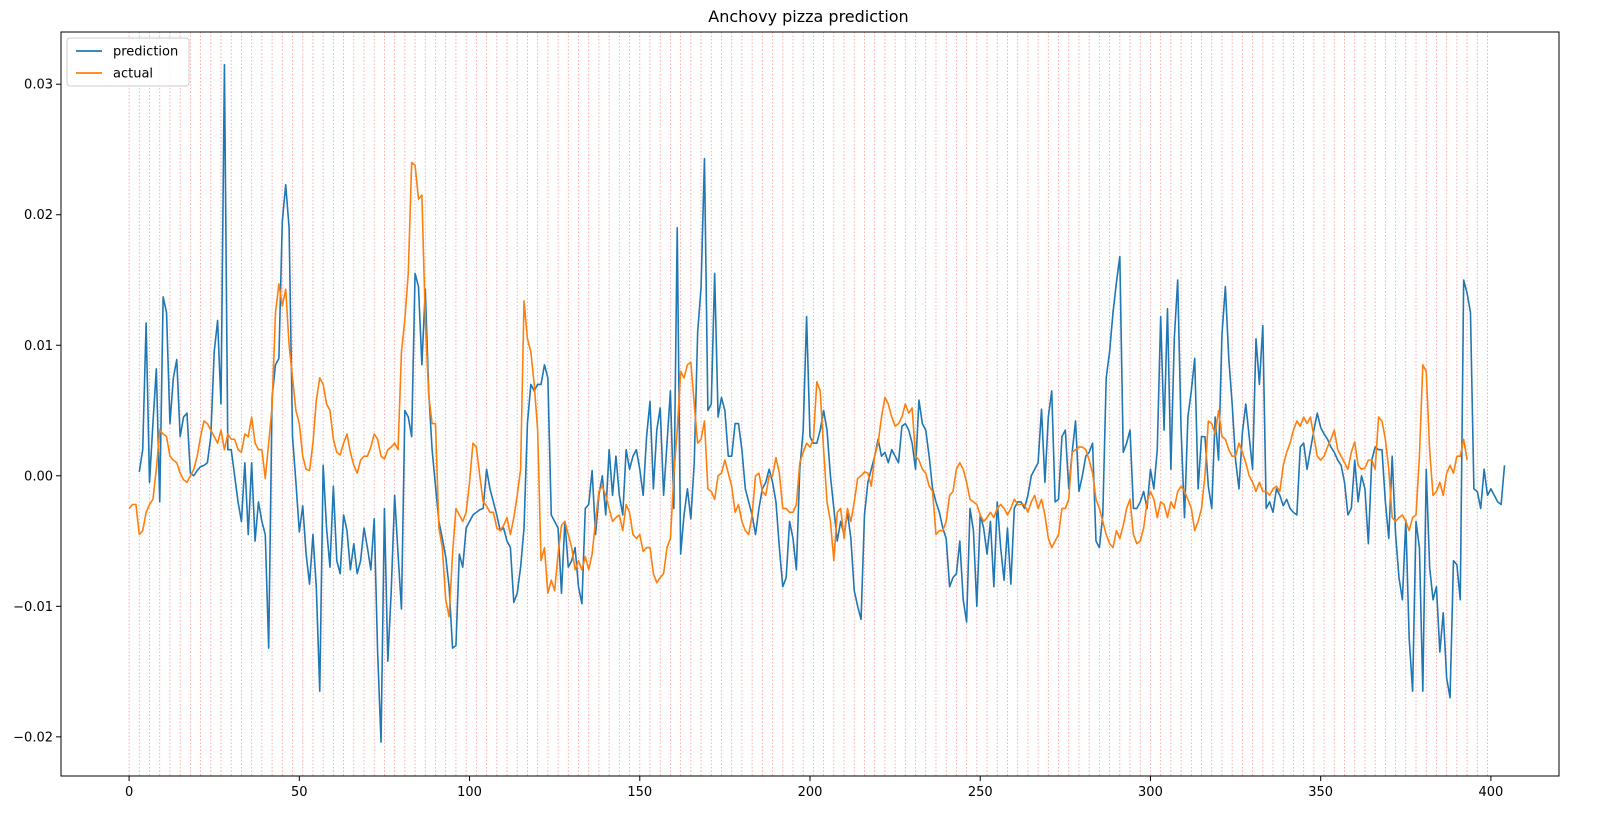  Describe the element at coordinates (38, 476) in the screenshot. I see `y-tick-label: 0.00` at that location.